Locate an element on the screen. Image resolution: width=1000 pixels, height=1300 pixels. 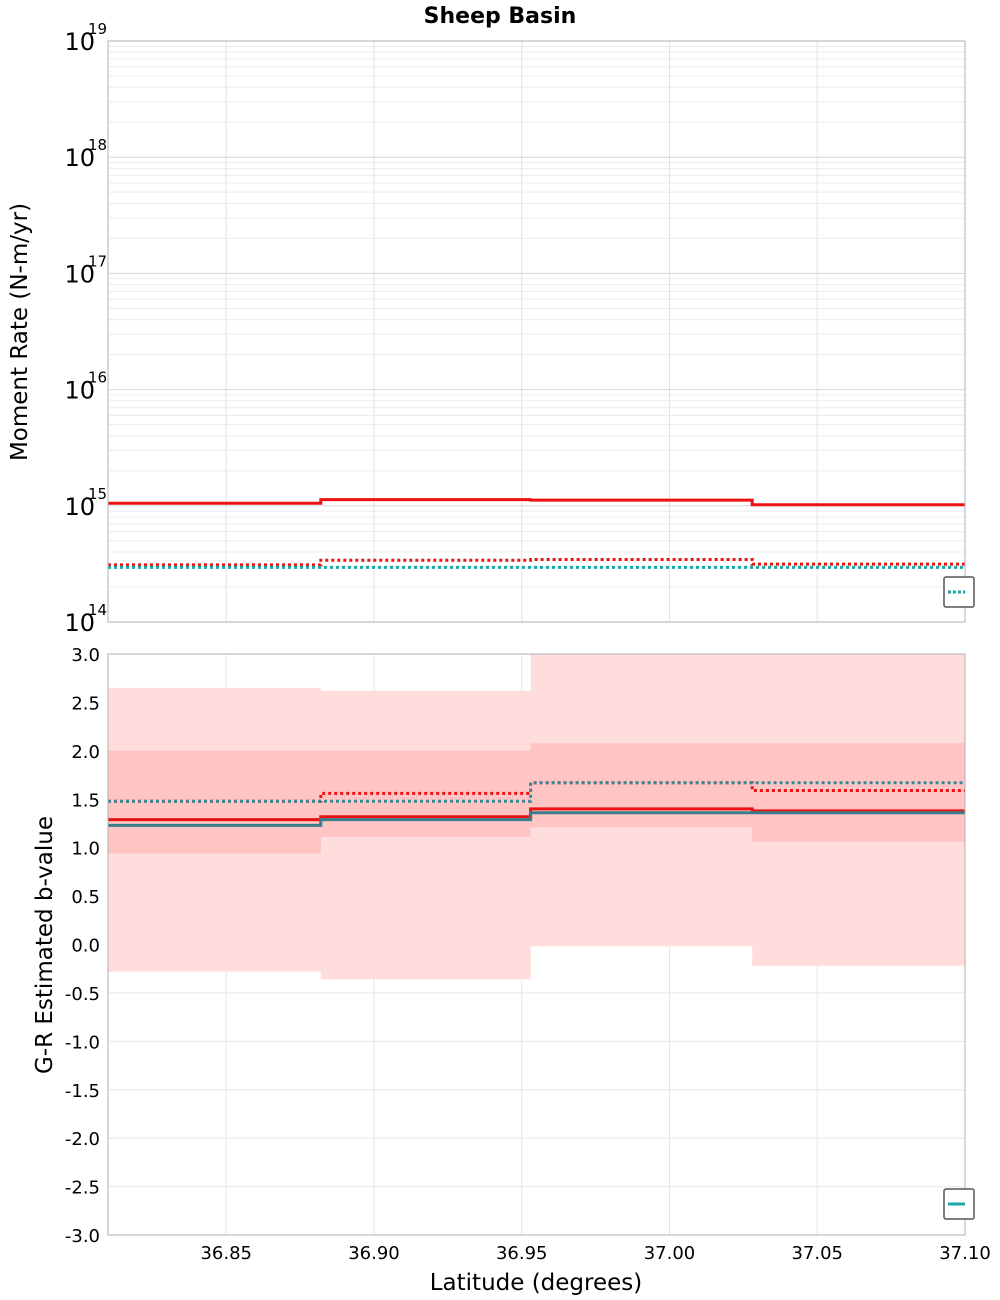
top-y-axis-label: Moment Rate (N-m/yr) is located at coordinates (20, 332).